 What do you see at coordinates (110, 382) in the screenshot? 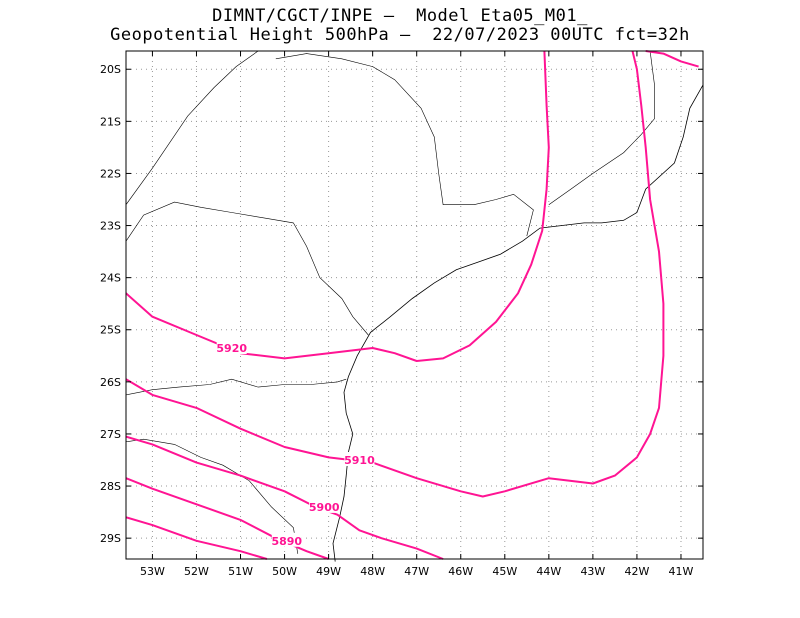
I see `y-tick-label: 26S` at bounding box center [110, 382].